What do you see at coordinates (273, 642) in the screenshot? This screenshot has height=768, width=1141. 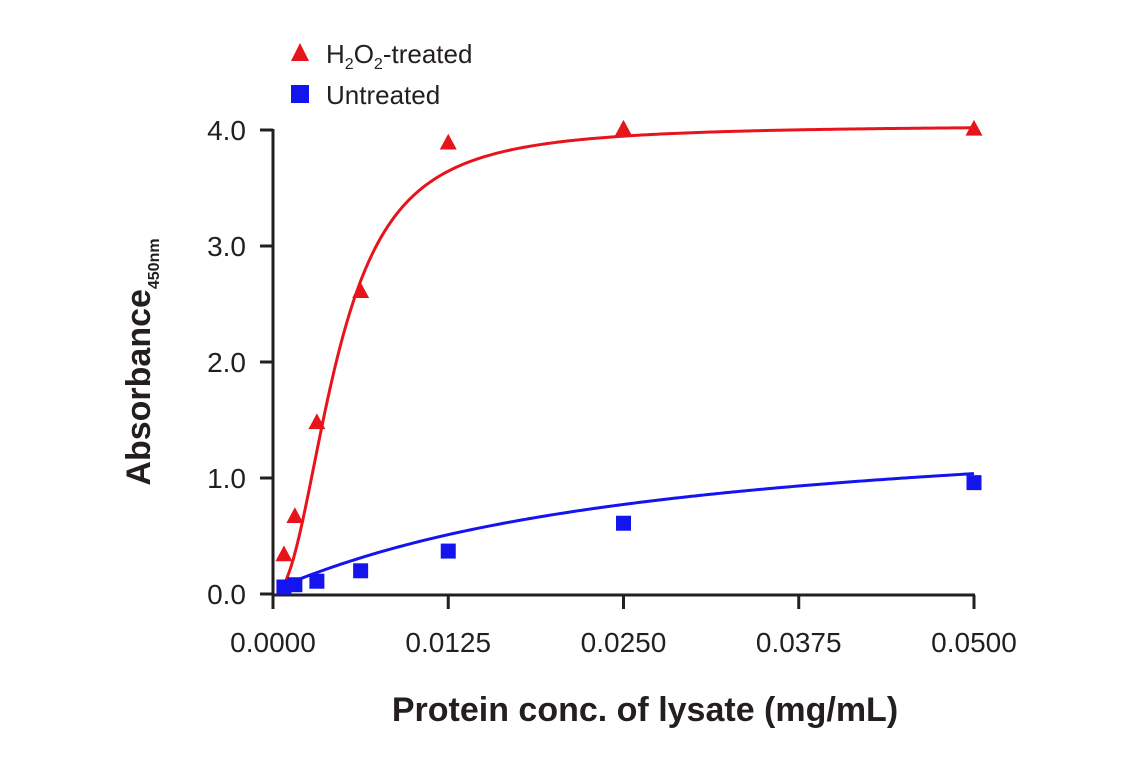 I see `x-tick-label: 0.0000` at bounding box center [273, 642].